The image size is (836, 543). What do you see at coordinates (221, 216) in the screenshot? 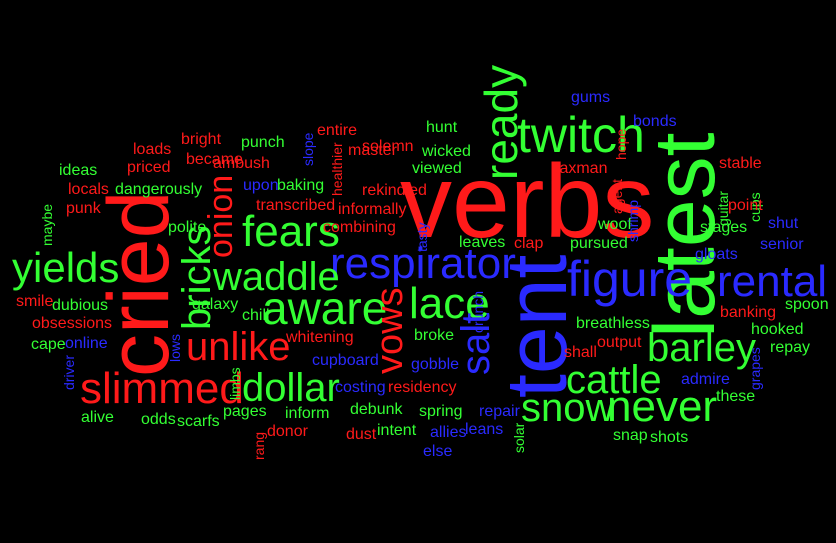
I see `word: onion` at bounding box center [221, 216].